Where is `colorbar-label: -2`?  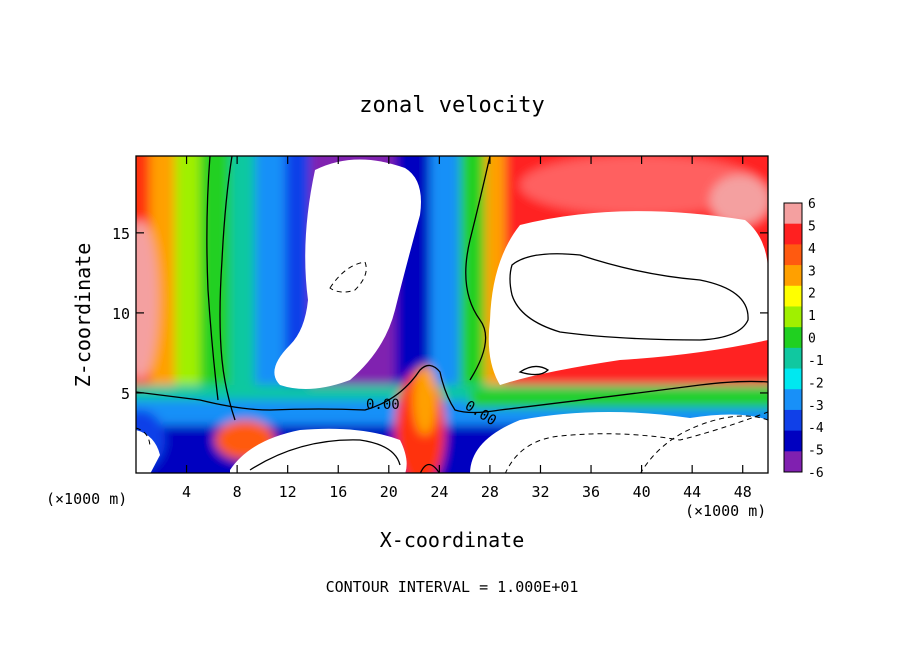
colorbar-label: -2 is located at coordinates (816, 383).